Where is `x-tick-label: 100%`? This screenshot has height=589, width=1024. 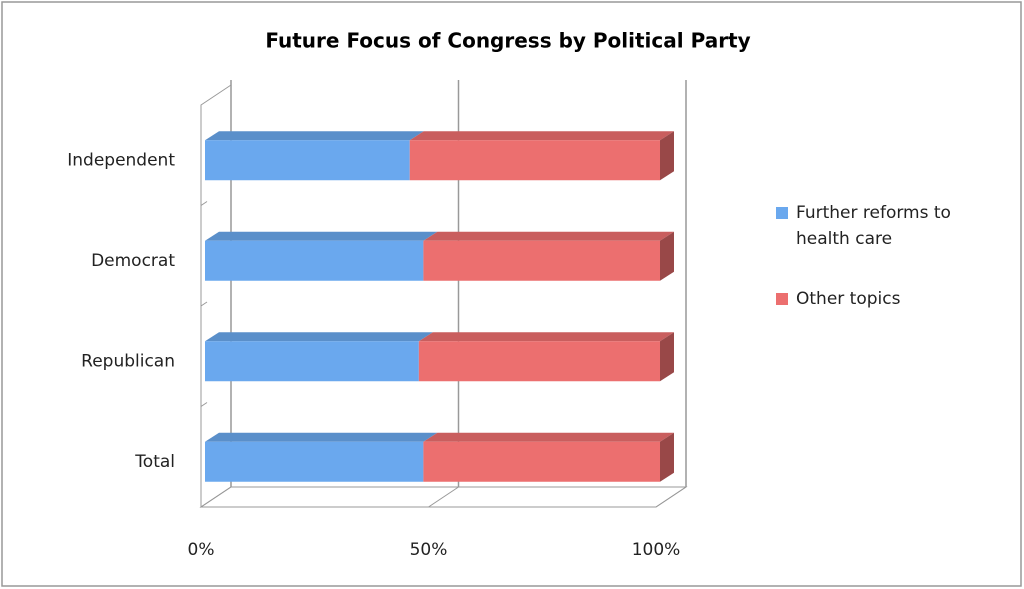 x-tick-label: 100% is located at coordinates (656, 550).